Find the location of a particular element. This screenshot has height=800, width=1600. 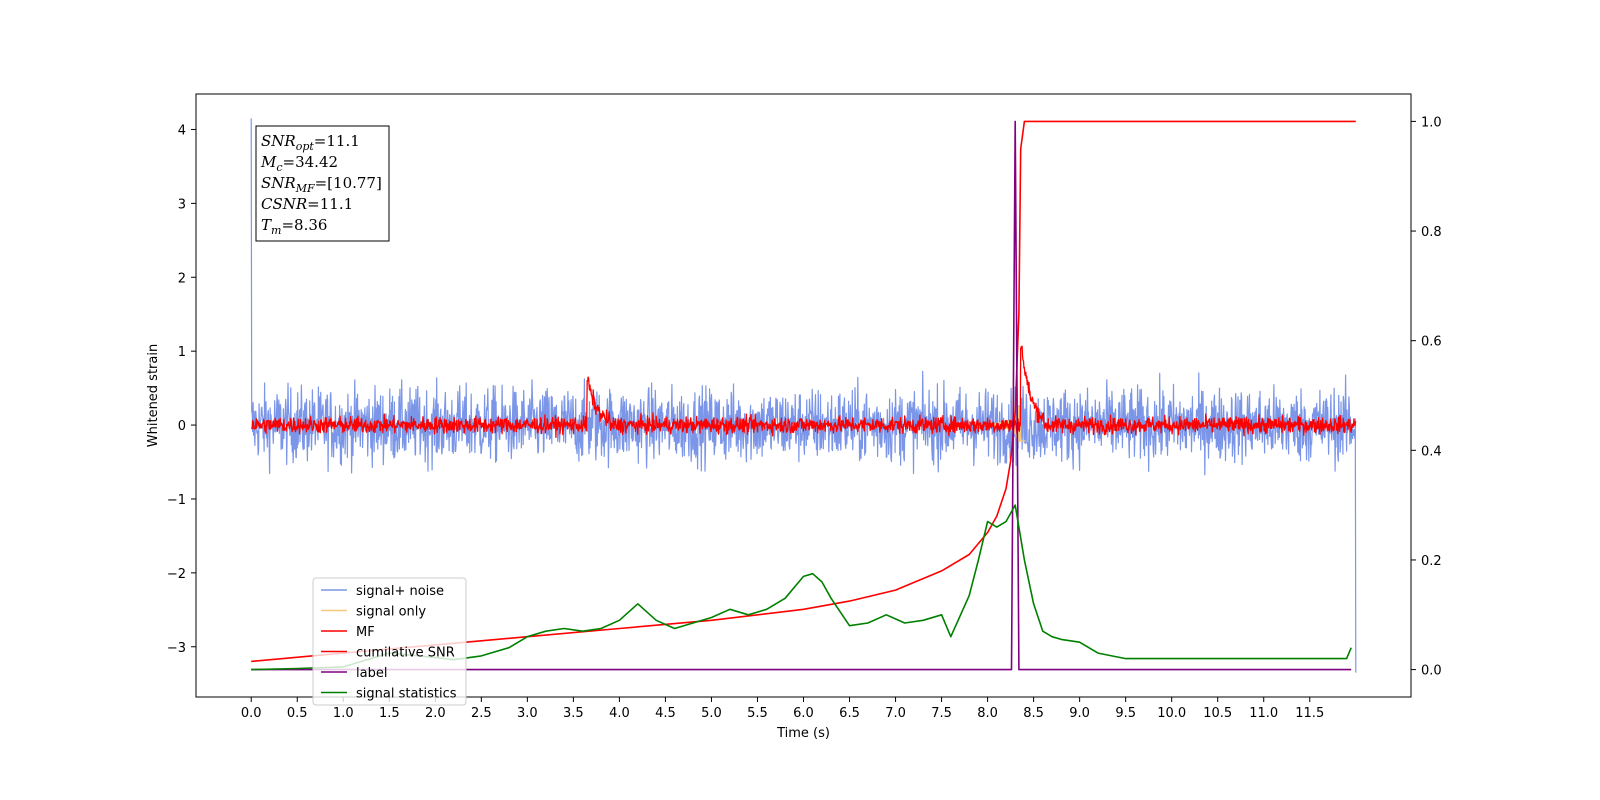

legend-entry: label is located at coordinates (371, 673).